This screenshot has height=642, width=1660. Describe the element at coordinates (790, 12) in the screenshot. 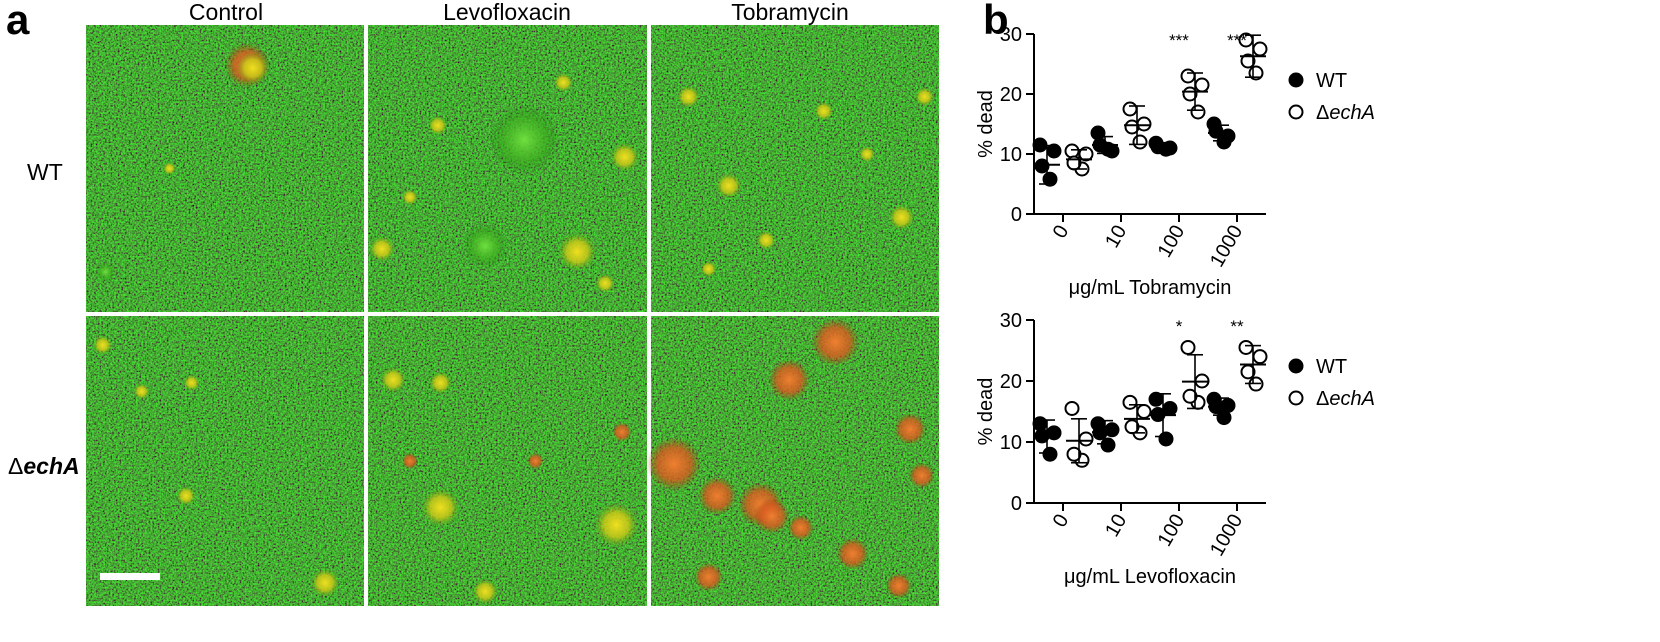

I see `column-label-tobramycin: Tobramycin` at that location.